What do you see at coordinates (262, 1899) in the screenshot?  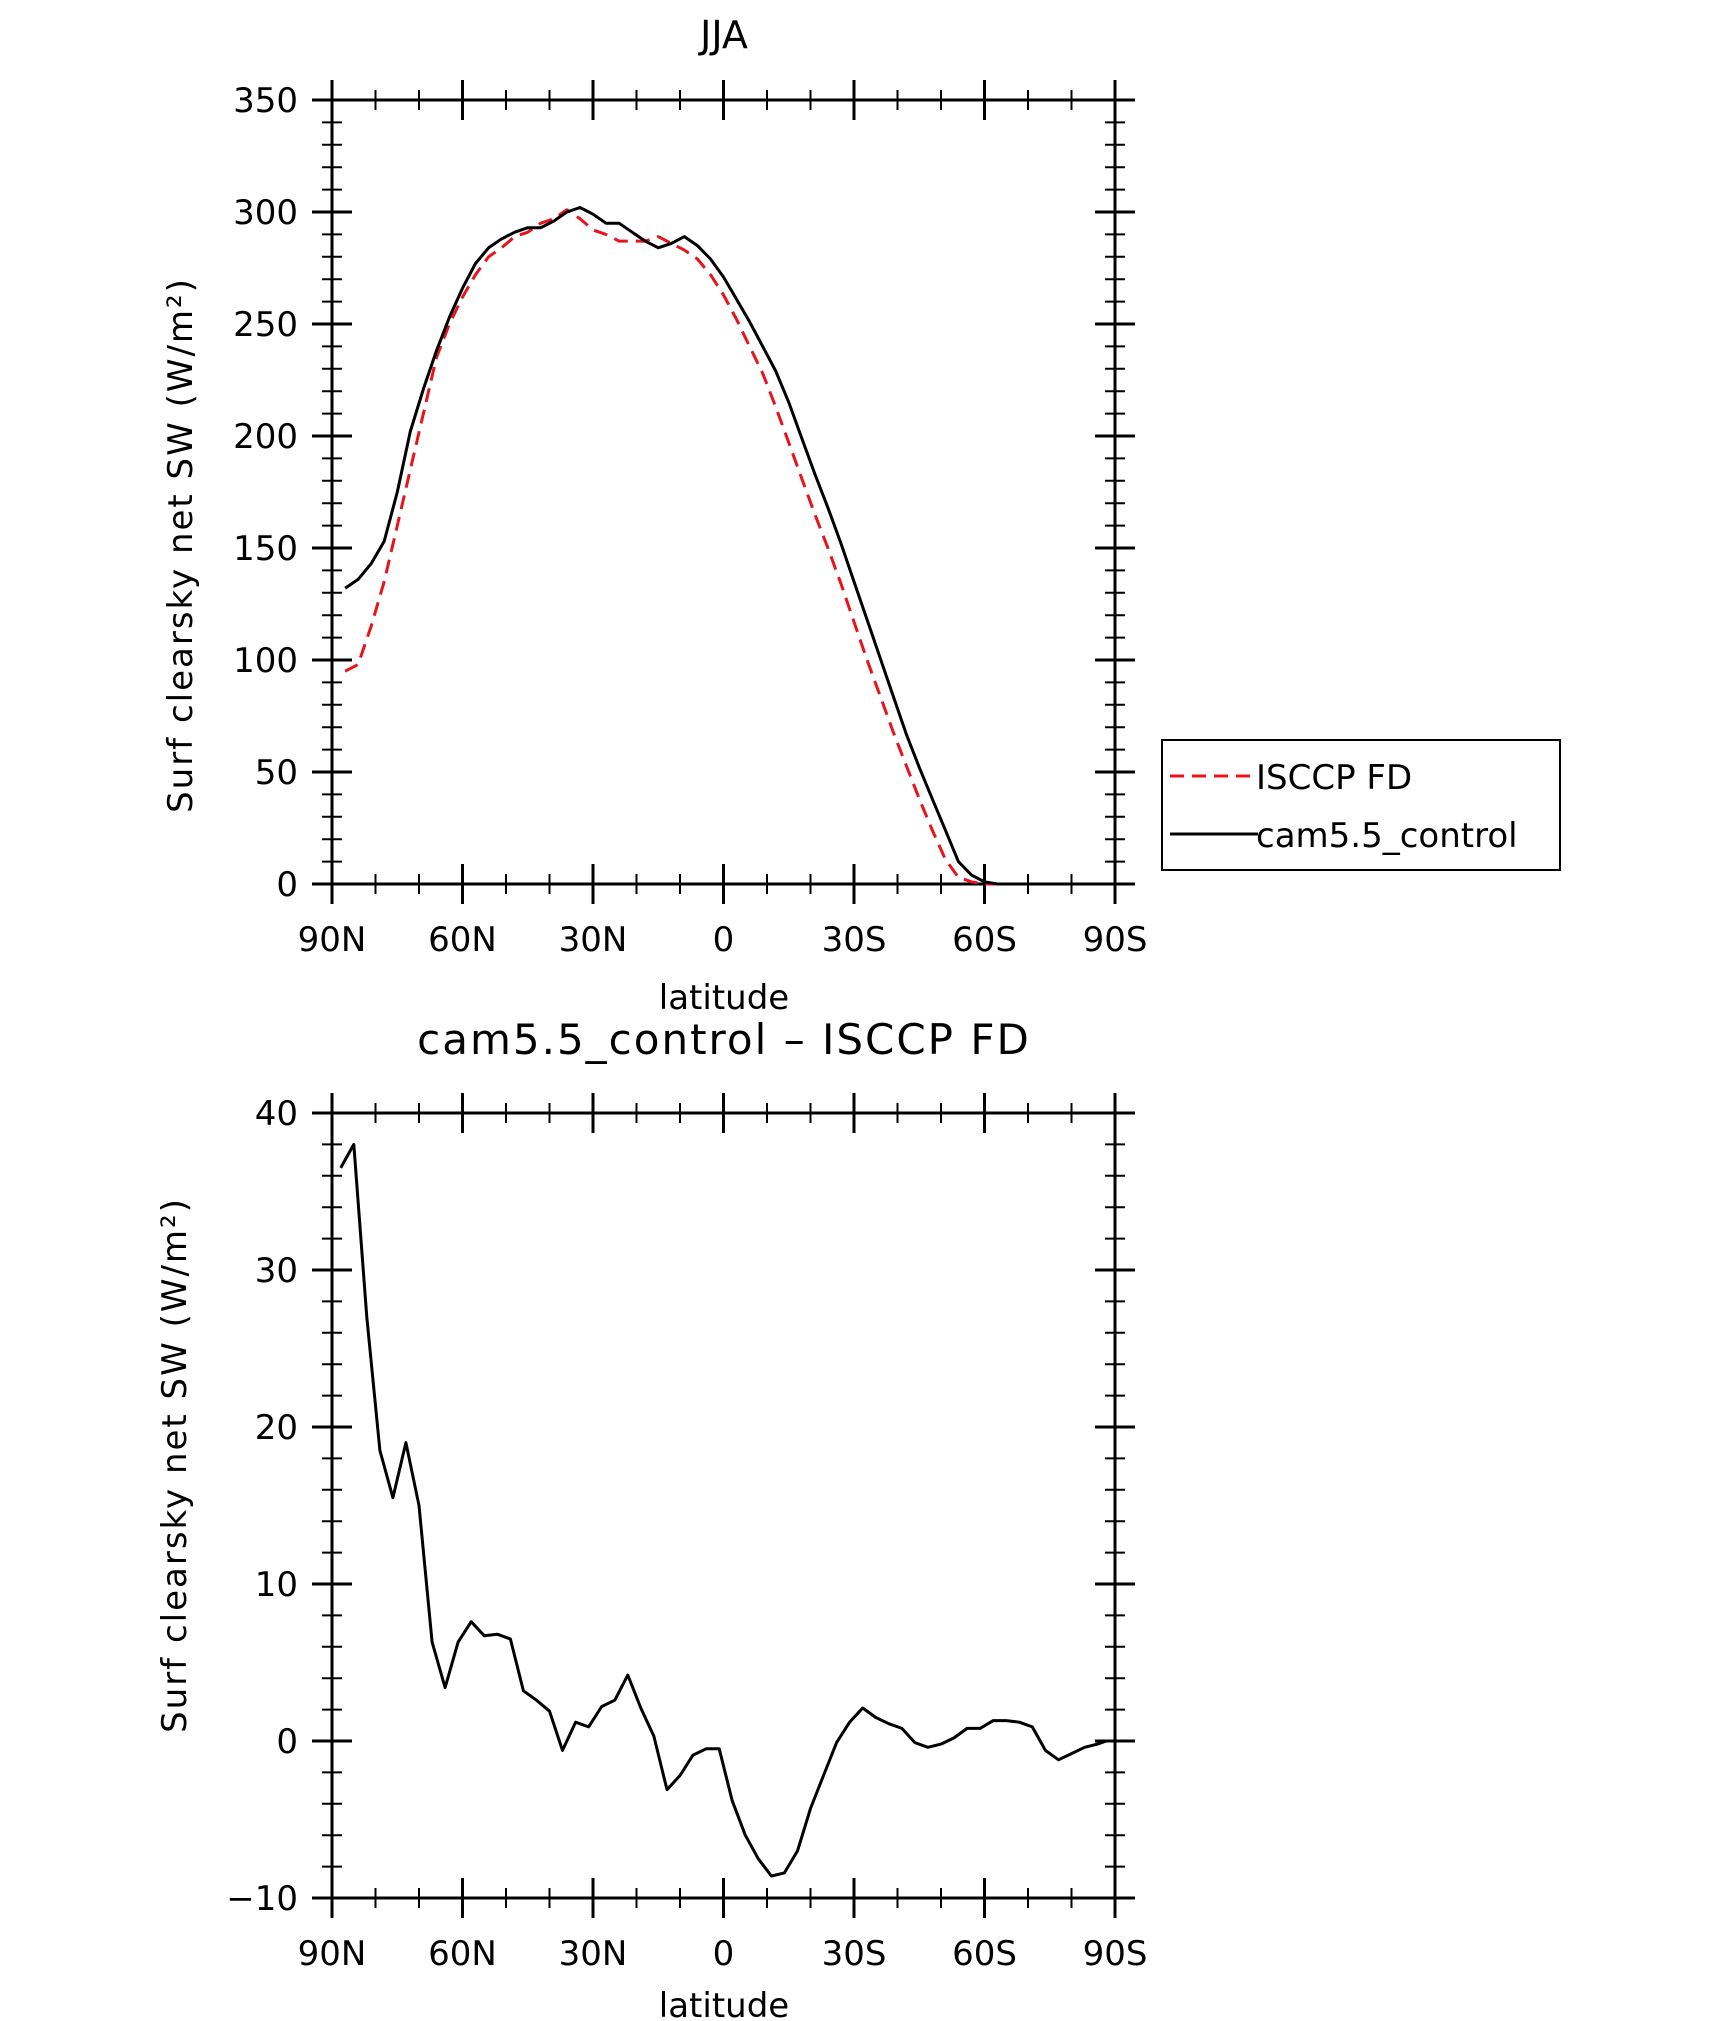 I see `y-tick-label: −10` at bounding box center [262, 1899].